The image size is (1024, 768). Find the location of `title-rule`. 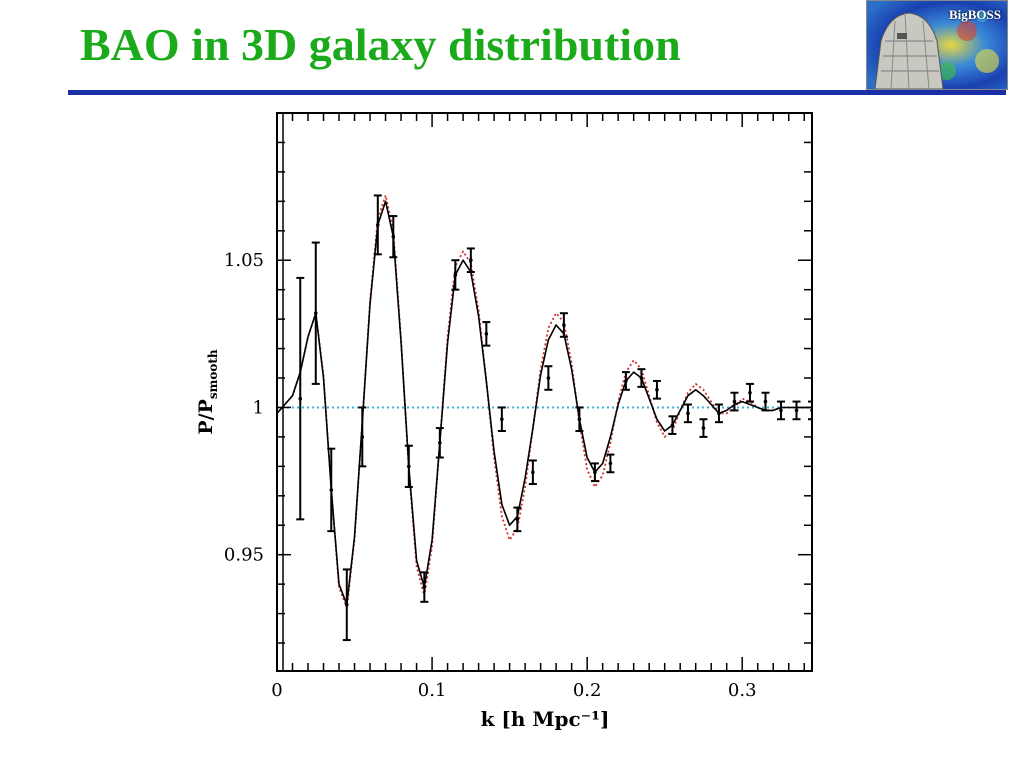

title-rule is located at coordinates (537, 92).